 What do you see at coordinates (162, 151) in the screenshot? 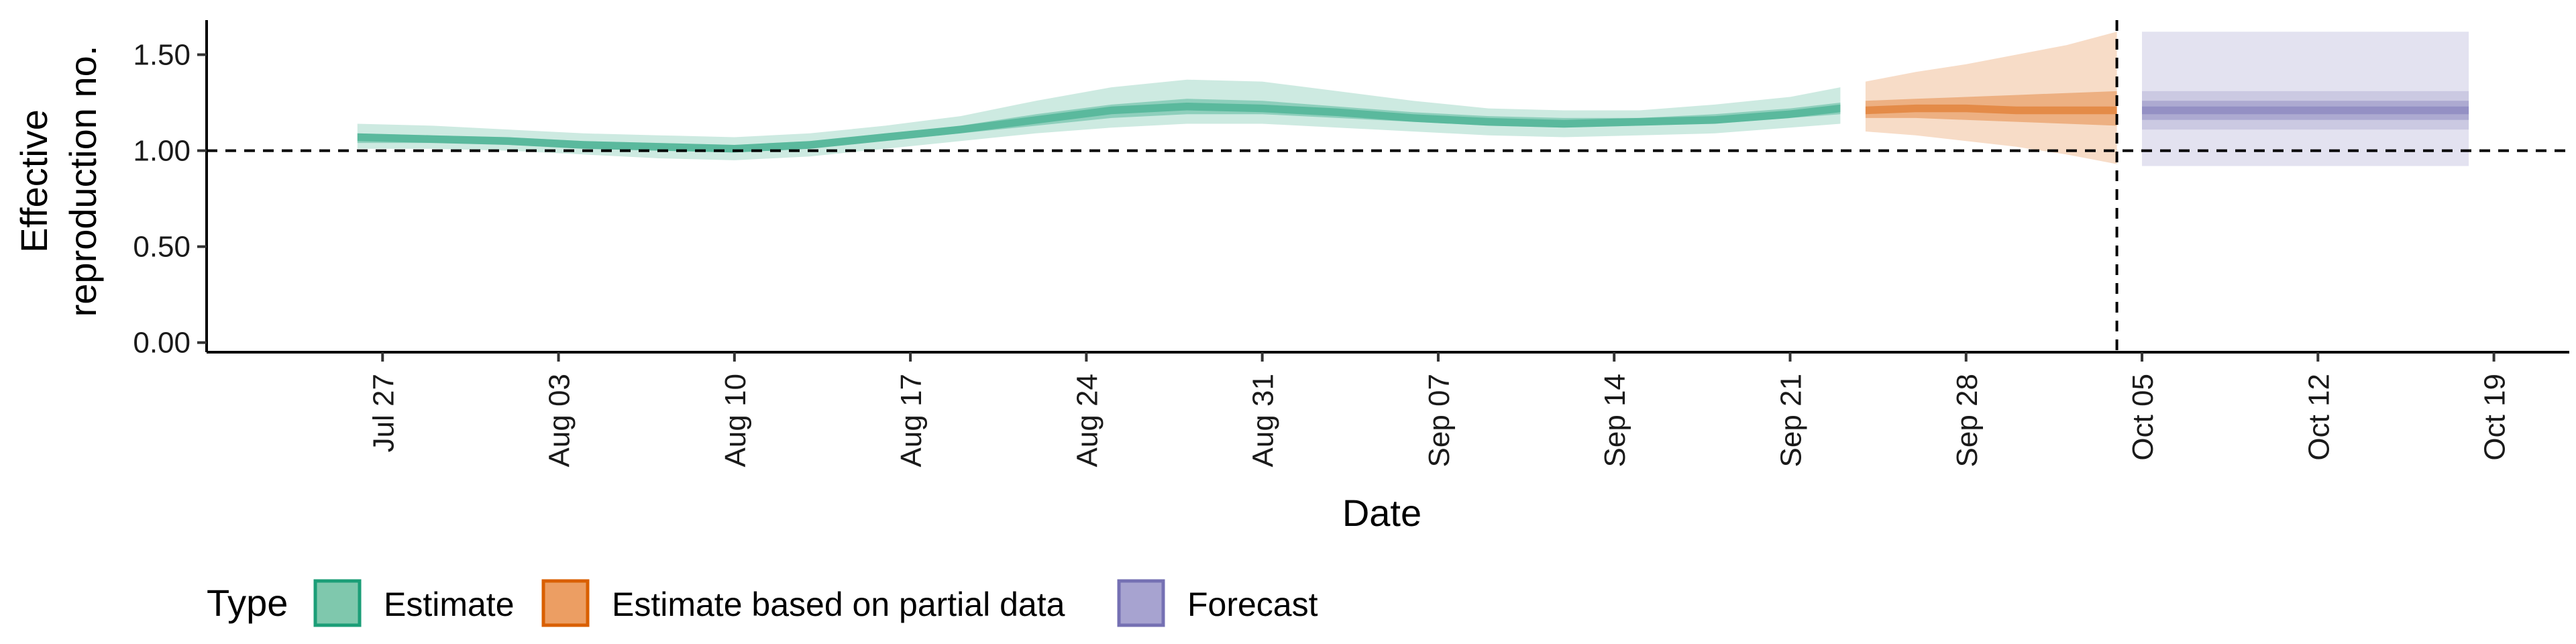
I see `y-tick-label: 1.00` at bounding box center [162, 151].